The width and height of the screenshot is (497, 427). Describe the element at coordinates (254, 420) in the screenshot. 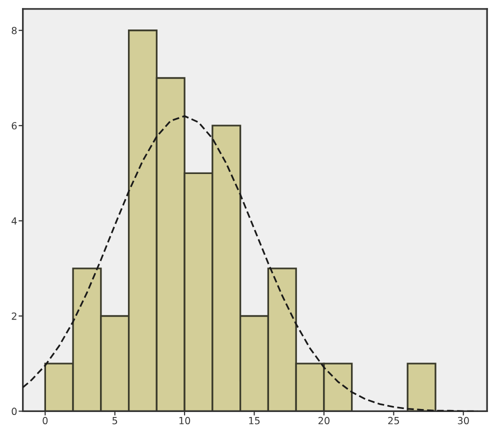

I see `x-tick-label: 15` at that location.